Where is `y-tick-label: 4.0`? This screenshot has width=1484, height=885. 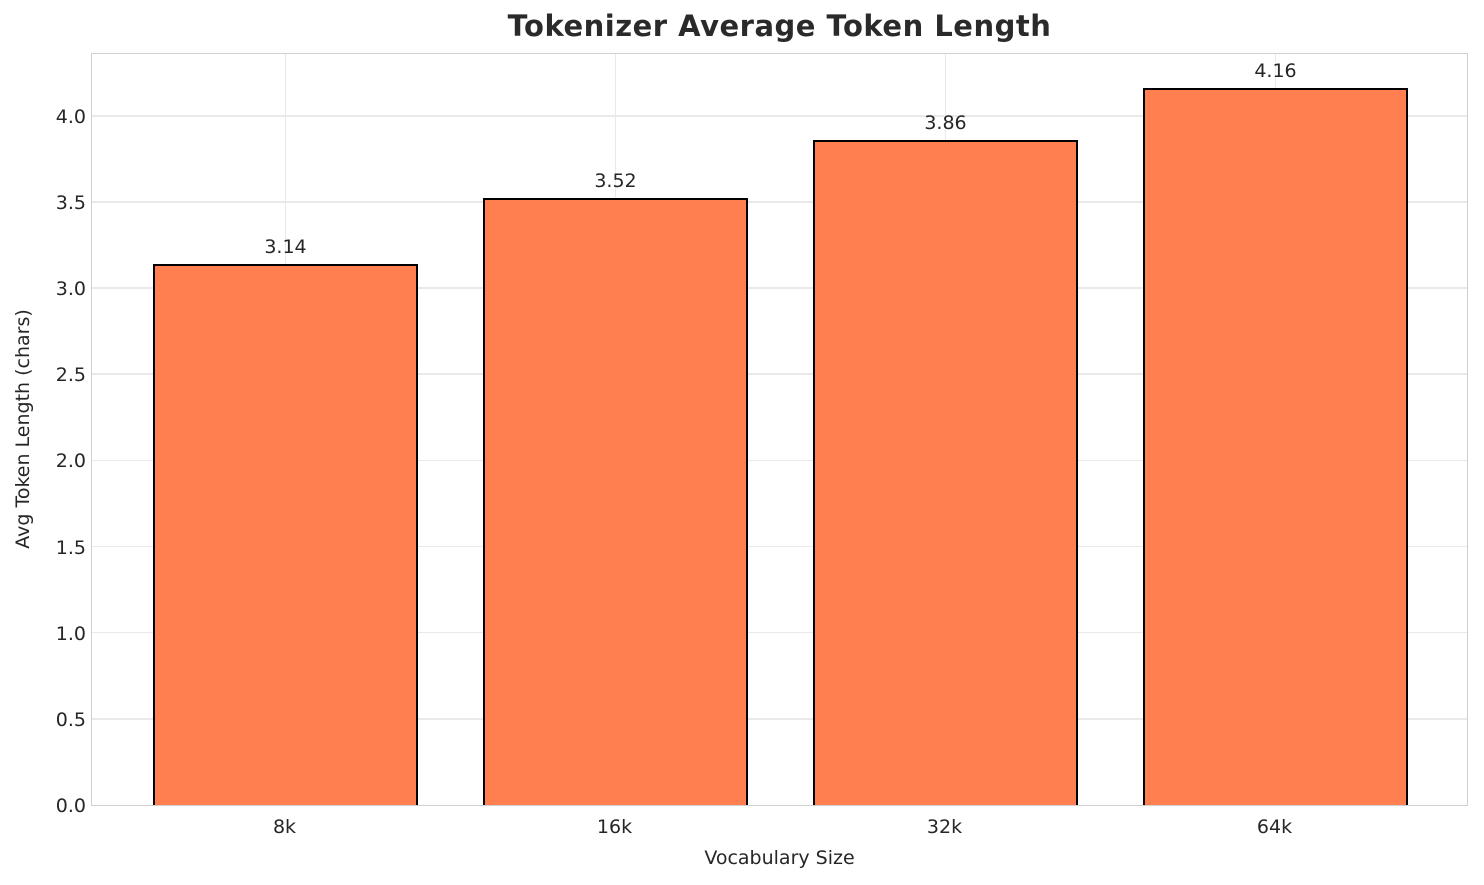
y-tick-label: 4.0 is located at coordinates (70, 116).